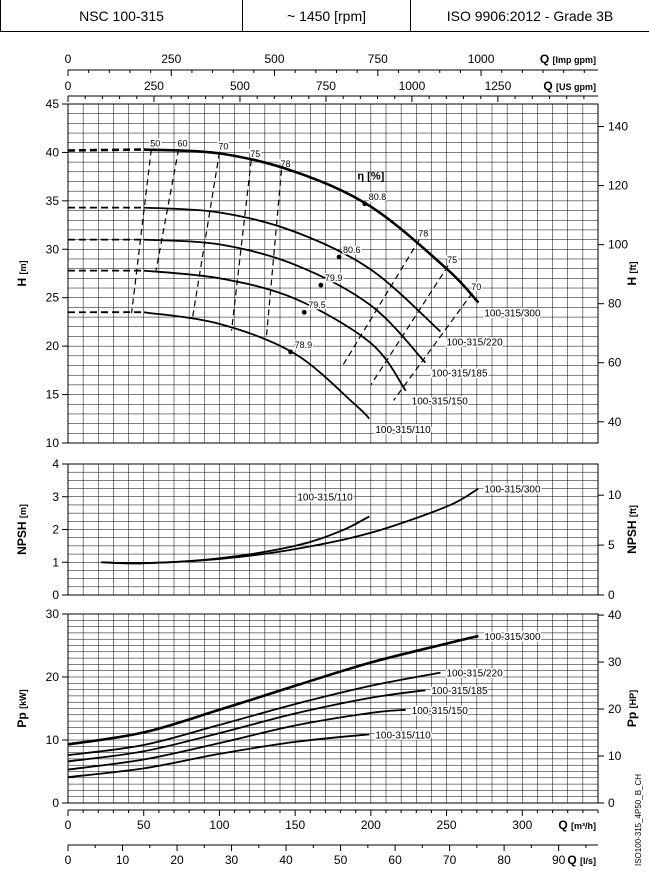 This screenshot has width=649, height=881. What do you see at coordinates (615, 304) in the screenshot?
I see `y2-tick-label: 80` at bounding box center [615, 304].